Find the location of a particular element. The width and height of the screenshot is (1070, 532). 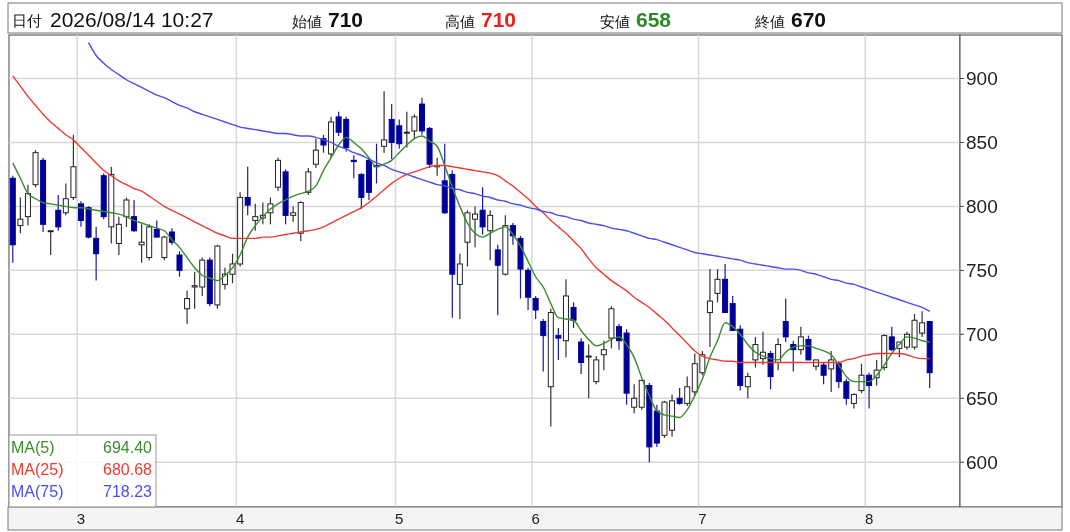

text: MA(25) is located at coordinates (37, 469).